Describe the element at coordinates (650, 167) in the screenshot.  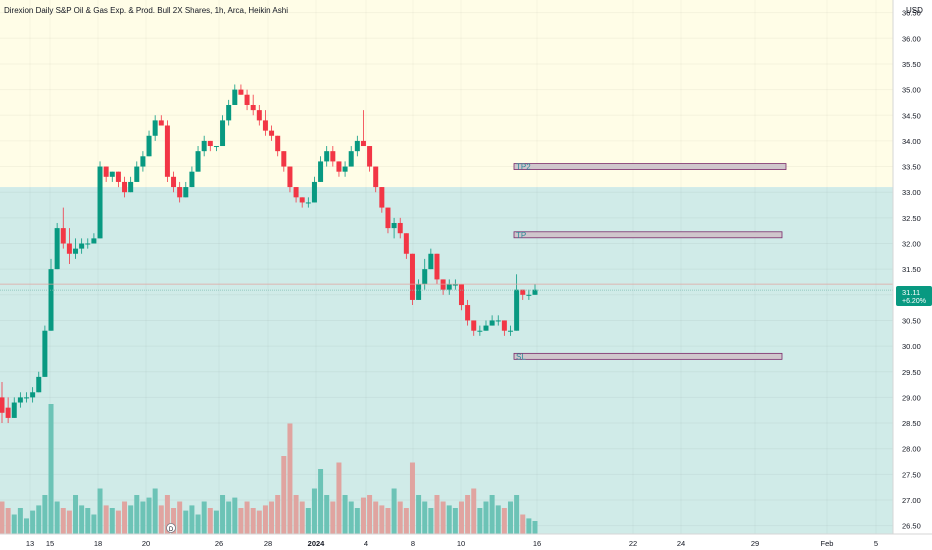
I see `level-tp2: TP2` at that location.